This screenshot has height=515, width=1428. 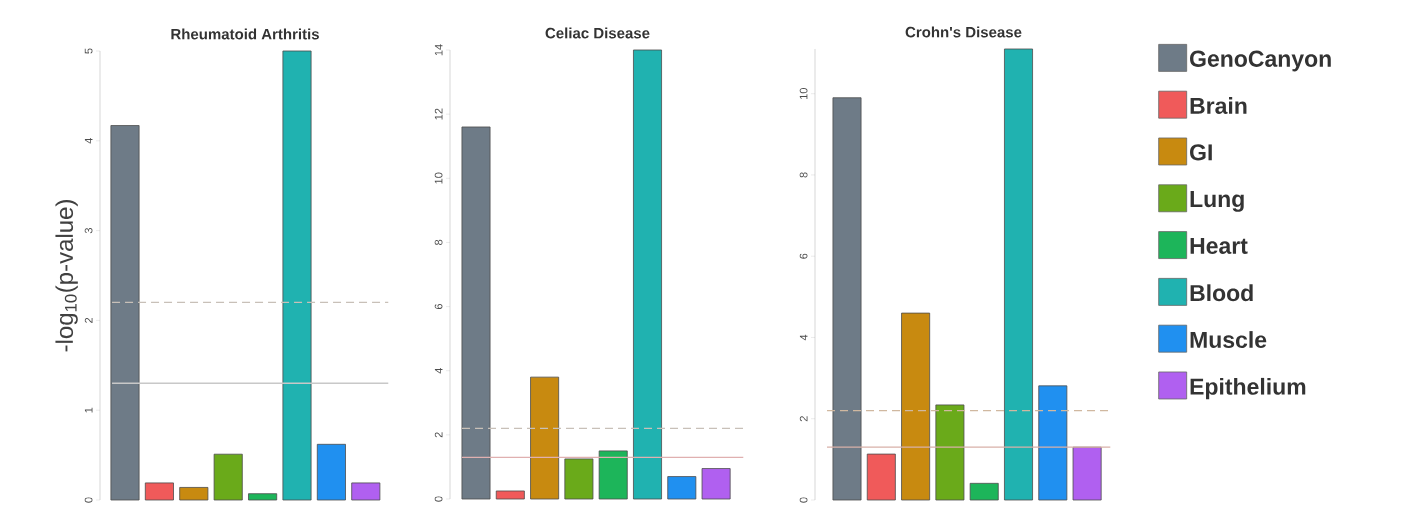 What do you see at coordinates (1217, 201) in the screenshot?
I see `legend-label: Lung` at bounding box center [1217, 201].